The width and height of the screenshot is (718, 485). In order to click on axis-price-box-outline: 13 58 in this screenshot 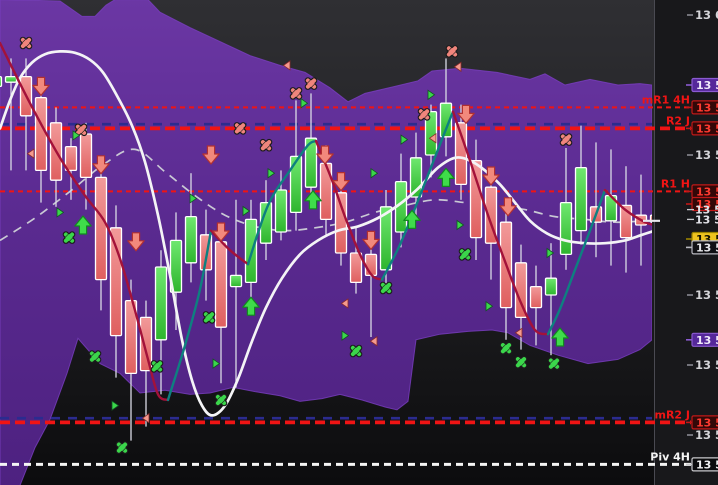, I will do `click(702, 247)`.